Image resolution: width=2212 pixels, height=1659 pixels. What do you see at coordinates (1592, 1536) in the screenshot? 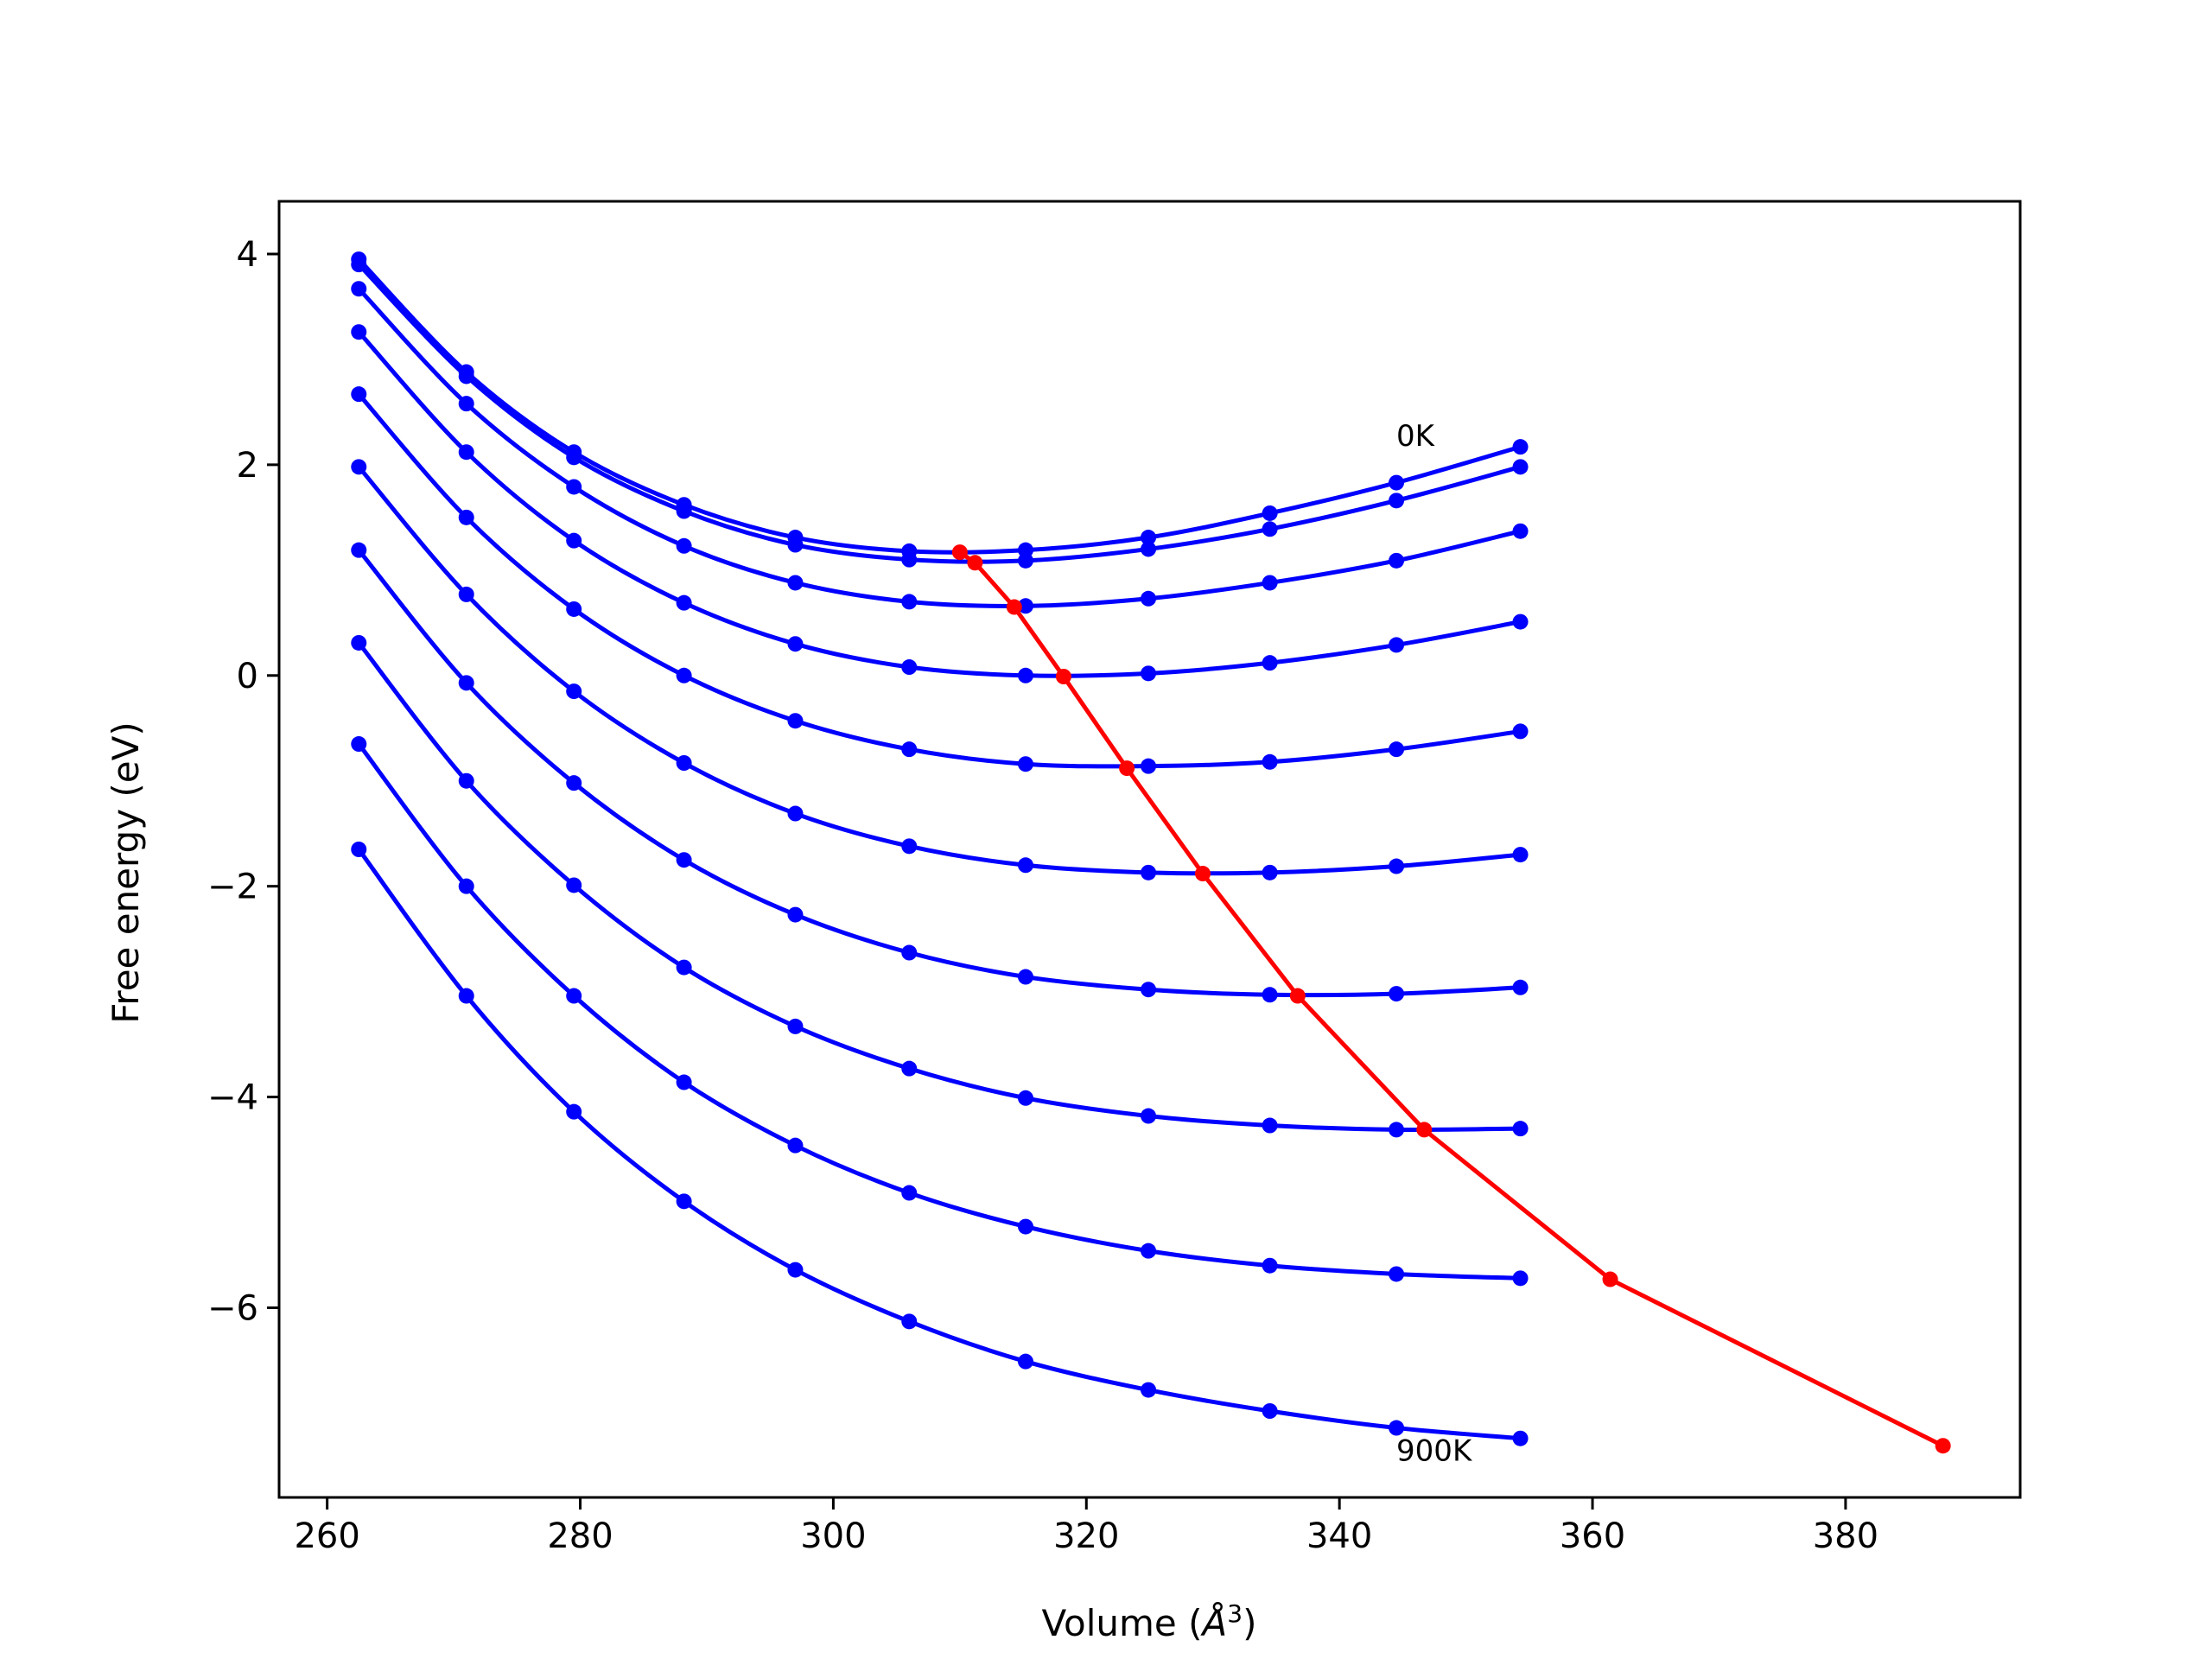
I see `x-tick-label: 360` at bounding box center [1592, 1536].